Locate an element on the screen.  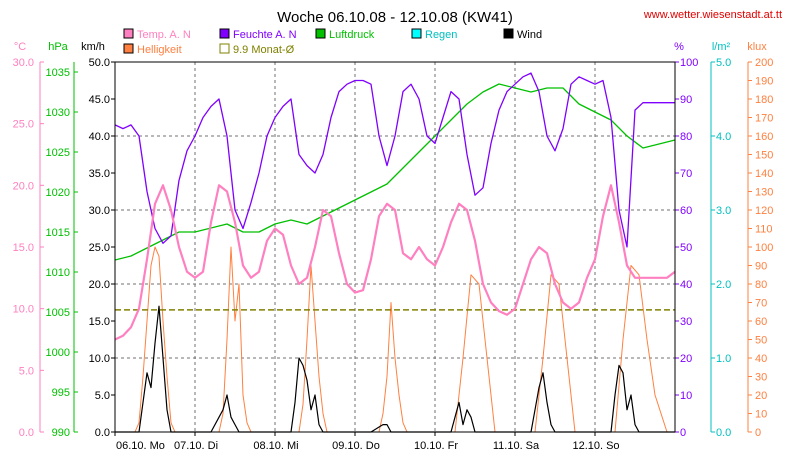
wind-unit-label: km/h is located at coordinates (93, 47).